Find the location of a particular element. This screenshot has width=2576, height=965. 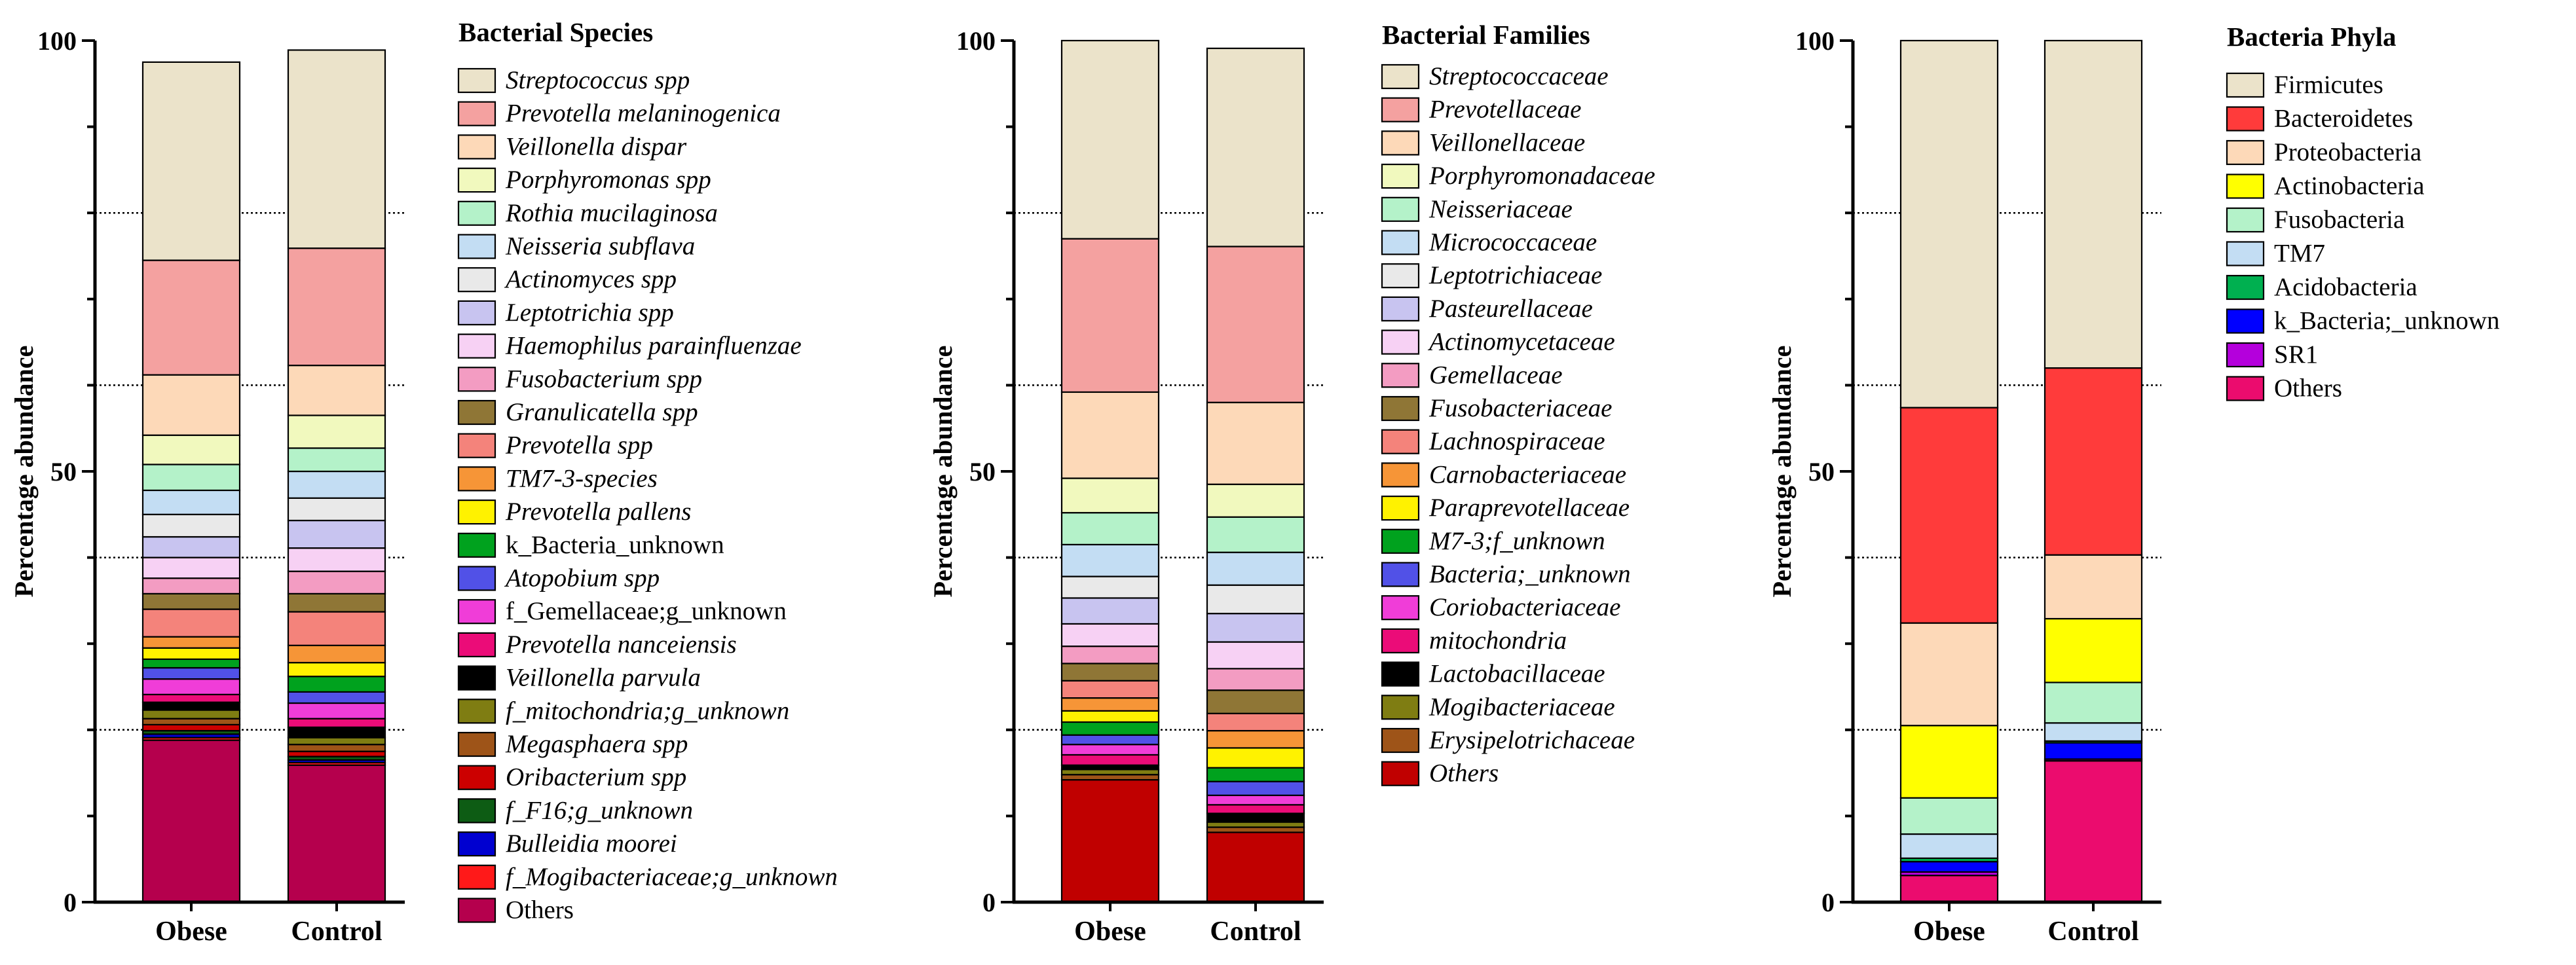

legend-label: TM7-3-species is located at coordinates (582, 478).